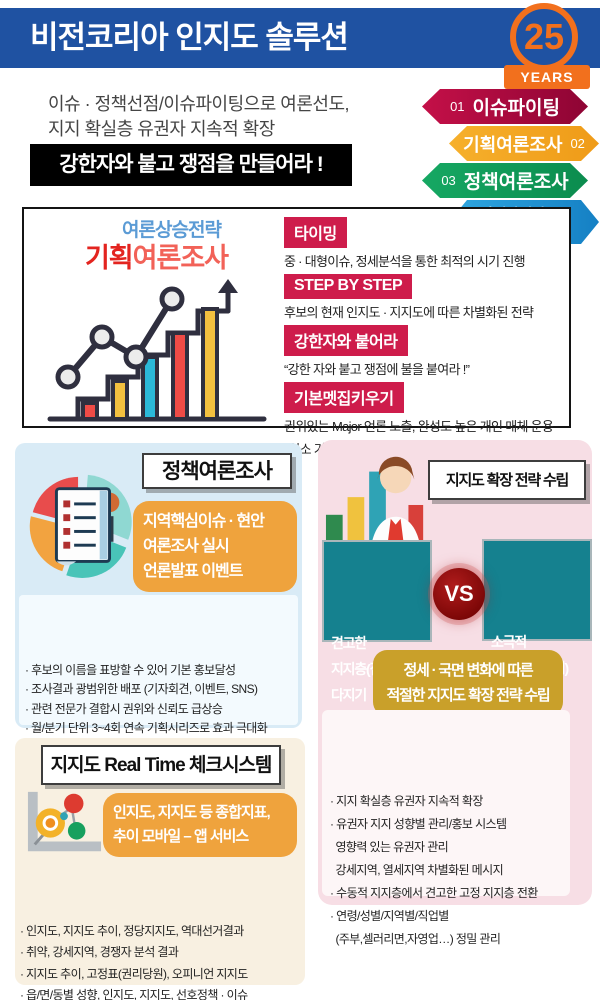 This screenshot has width=600, height=1000. What do you see at coordinates (161, 765) in the screenshot?
I see `realtime-panel-title: 지지도 Real Time 체크시스템` at bounding box center [161, 765].